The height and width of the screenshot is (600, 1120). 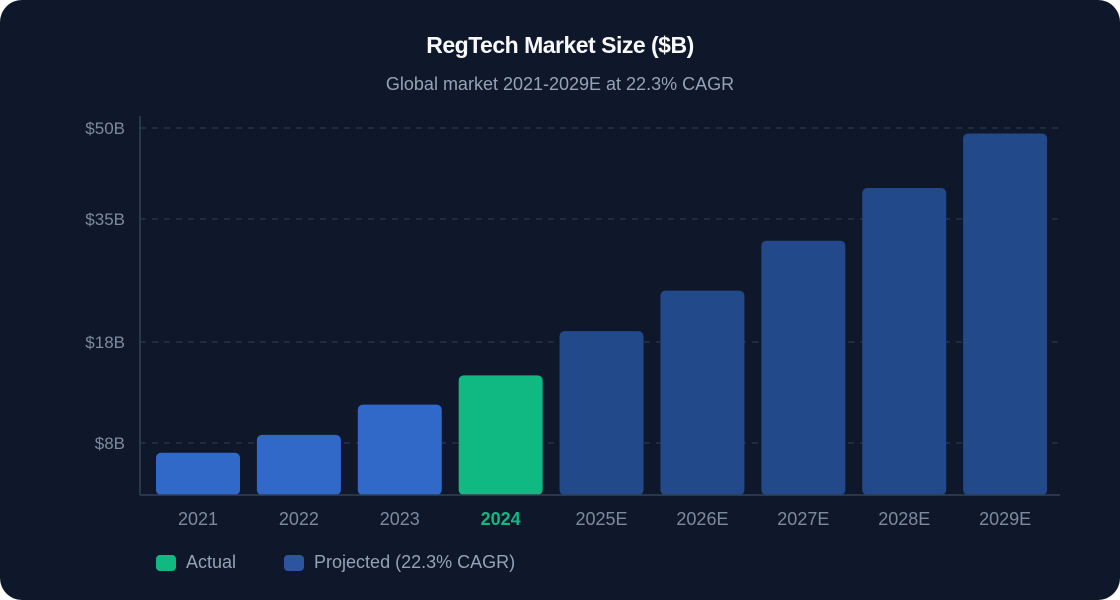 What do you see at coordinates (399, 449) in the screenshot?
I see `bar-2023` at bounding box center [399, 449].